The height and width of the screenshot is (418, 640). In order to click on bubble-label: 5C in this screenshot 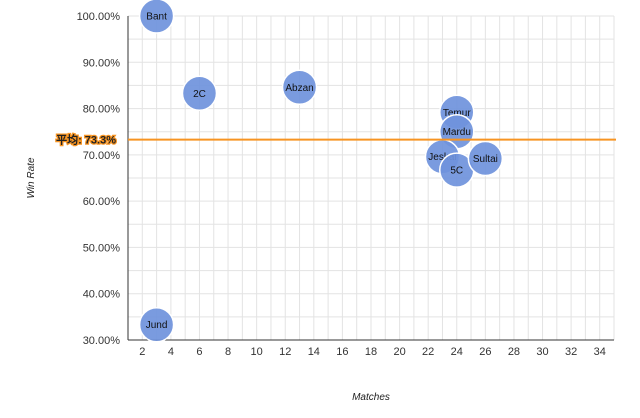, I will do `click(456, 171)`.